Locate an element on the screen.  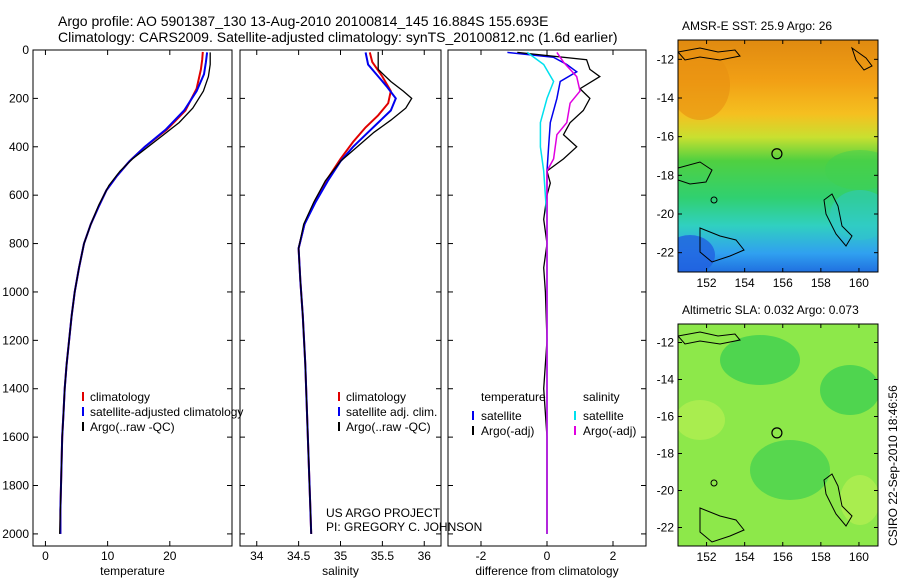
sst-green-patch is located at coordinates (851, 170).